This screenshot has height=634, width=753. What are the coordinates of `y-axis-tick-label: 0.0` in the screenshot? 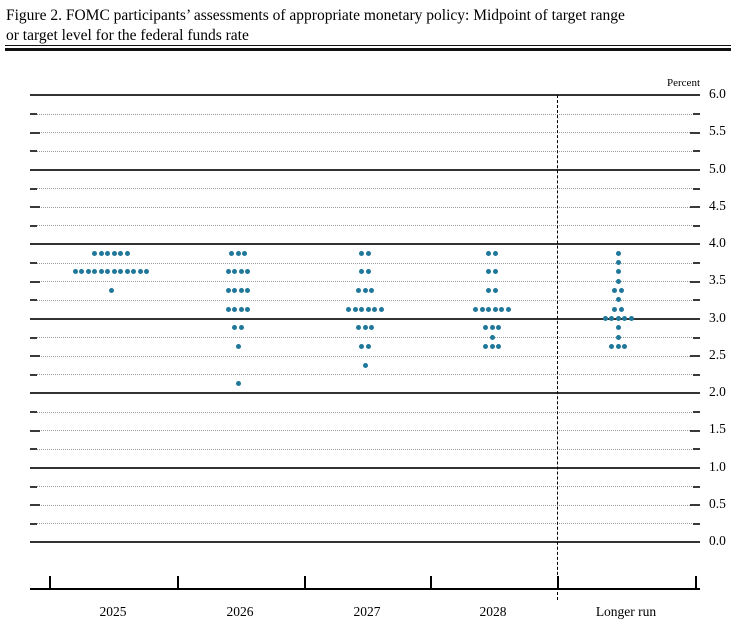 It's located at (717, 540).